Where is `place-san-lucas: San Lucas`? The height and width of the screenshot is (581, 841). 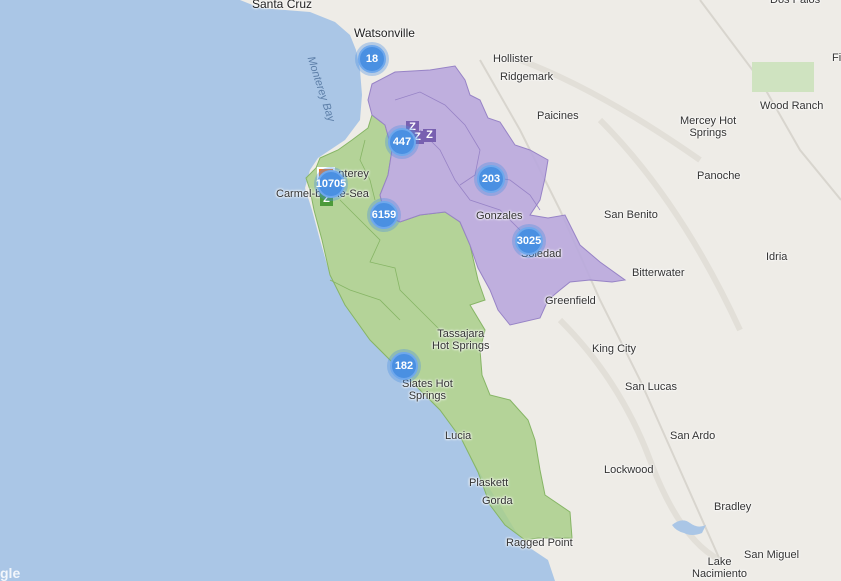
place-san-lucas: San Lucas is located at coordinates (651, 387).